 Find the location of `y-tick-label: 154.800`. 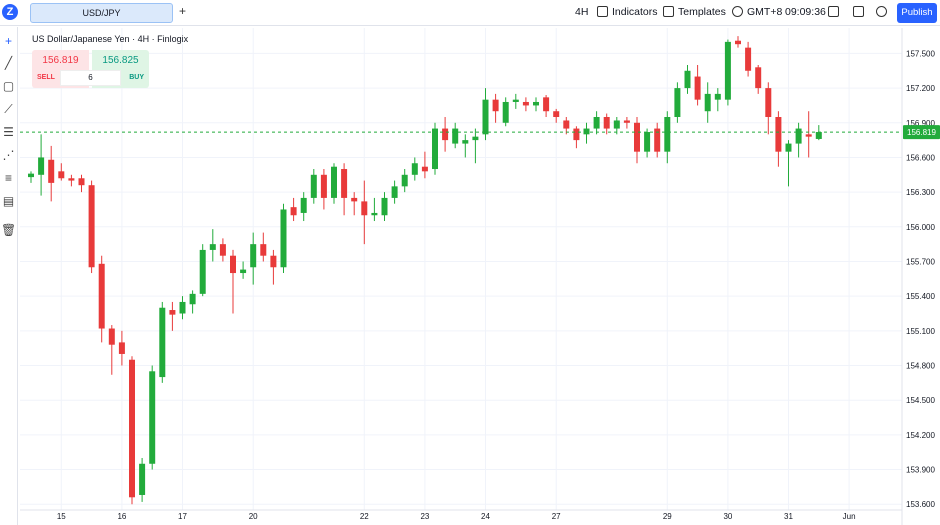

y-tick-label: 154.800 is located at coordinates (920, 366).